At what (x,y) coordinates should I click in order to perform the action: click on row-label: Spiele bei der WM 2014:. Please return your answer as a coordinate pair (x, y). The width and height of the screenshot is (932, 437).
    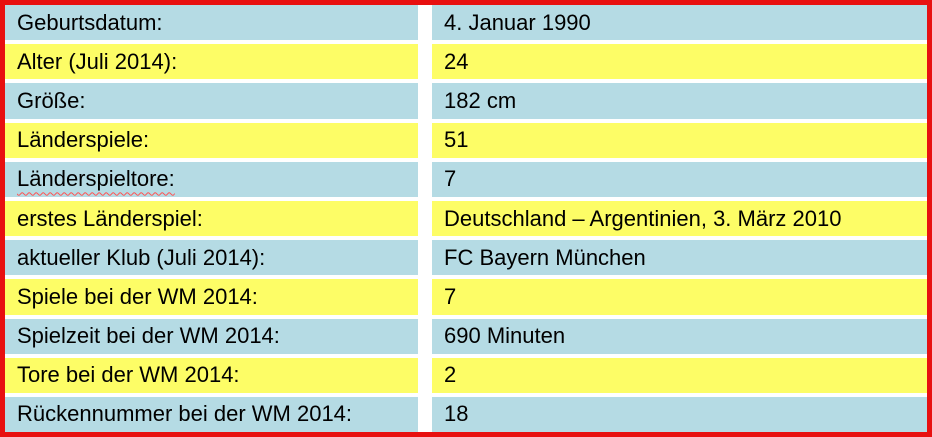
    Looking at the image, I should click on (211, 297).